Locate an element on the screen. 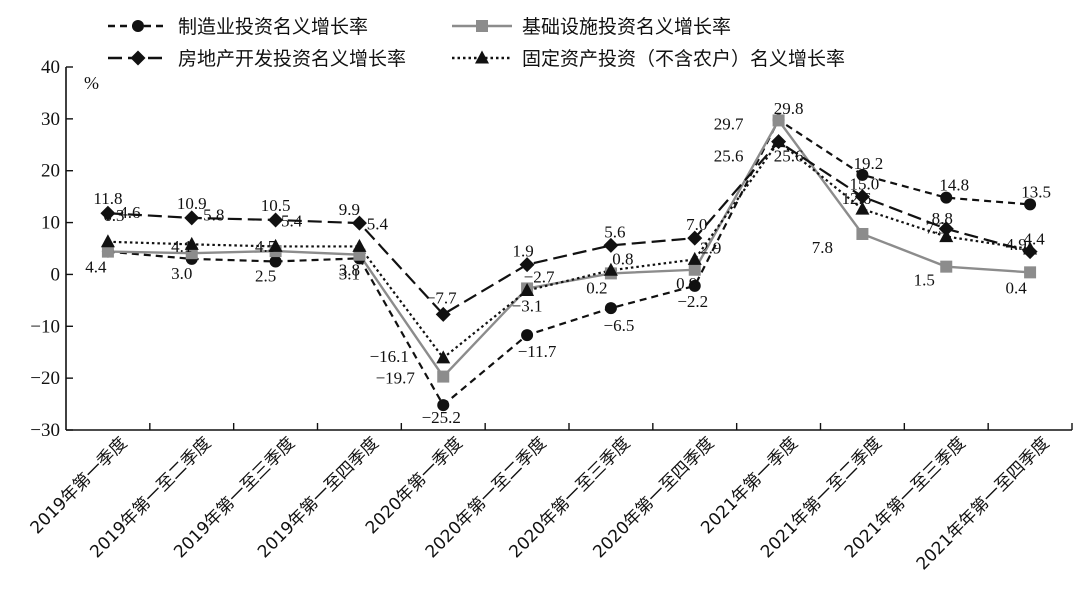  data-label: 4.9 is located at coordinates (1015, 244).